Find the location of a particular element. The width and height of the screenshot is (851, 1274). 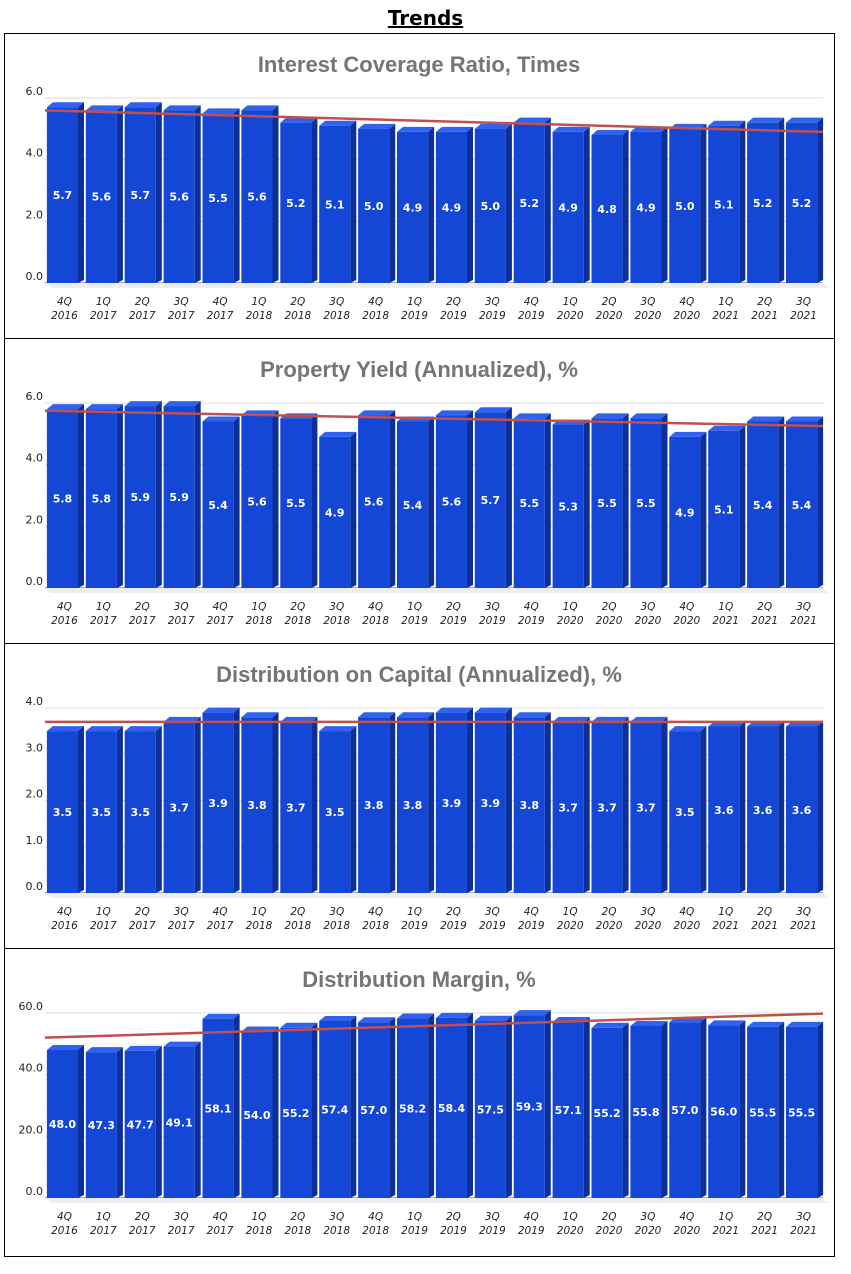

data-label: 57.0 is located at coordinates (373, 1110).